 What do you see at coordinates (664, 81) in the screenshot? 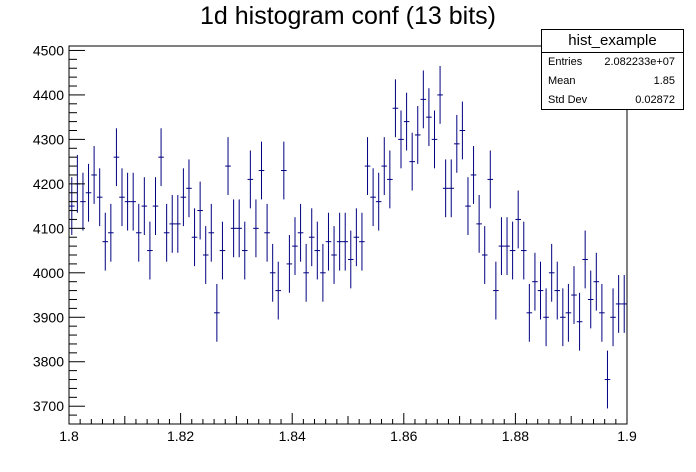
I see `stats-mean-value: 1.85` at bounding box center [664, 81].